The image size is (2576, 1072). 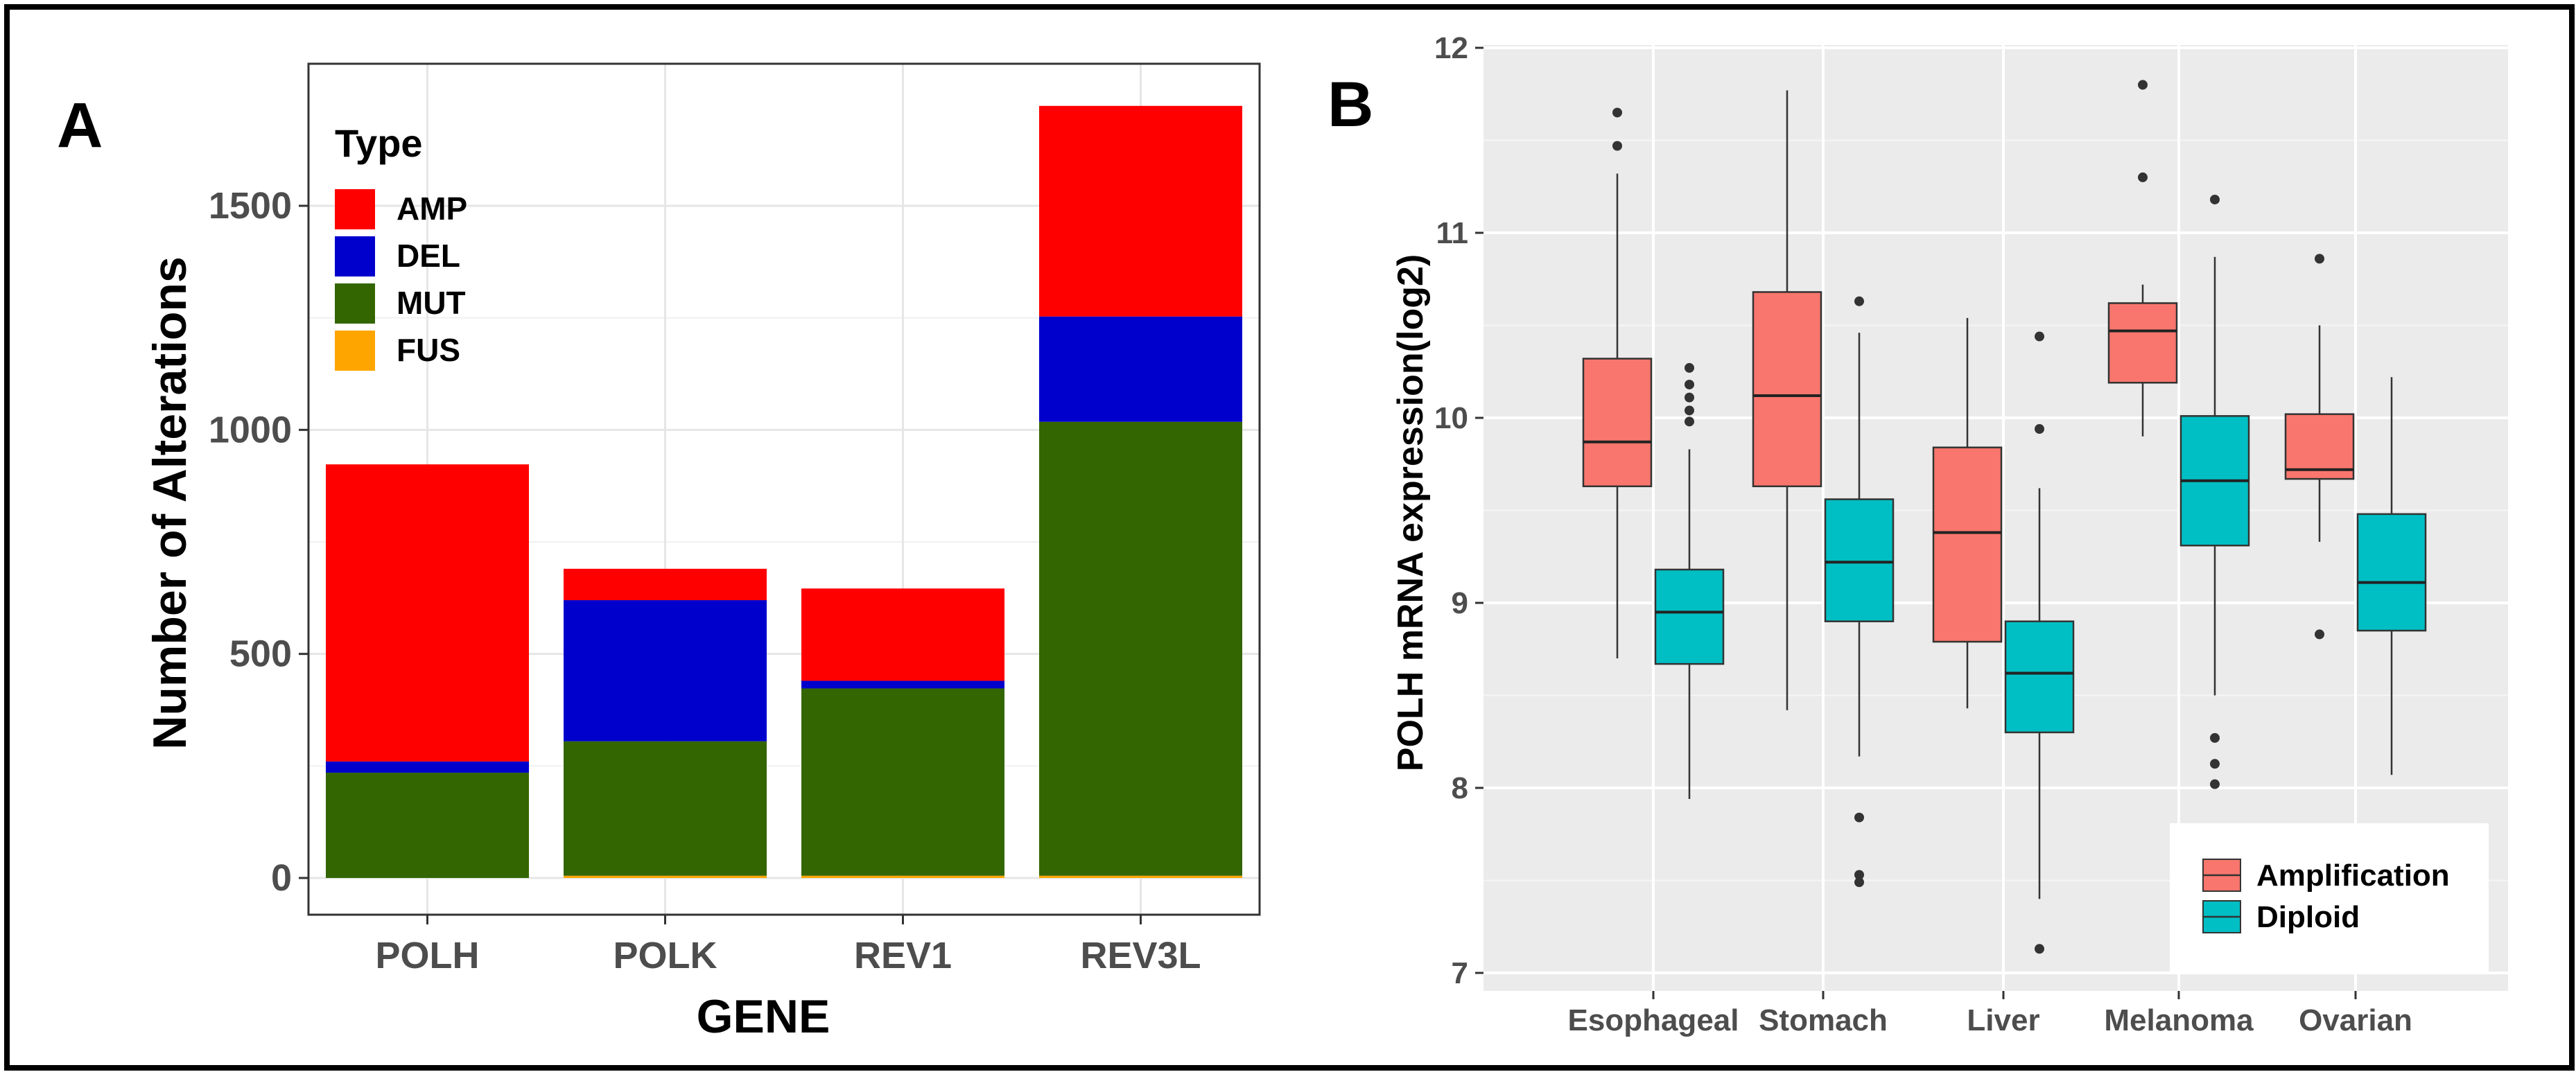 What do you see at coordinates (1411, 512) in the screenshot?
I see `y-axis-title: POLH mRNA expression(log2)` at bounding box center [1411, 512].